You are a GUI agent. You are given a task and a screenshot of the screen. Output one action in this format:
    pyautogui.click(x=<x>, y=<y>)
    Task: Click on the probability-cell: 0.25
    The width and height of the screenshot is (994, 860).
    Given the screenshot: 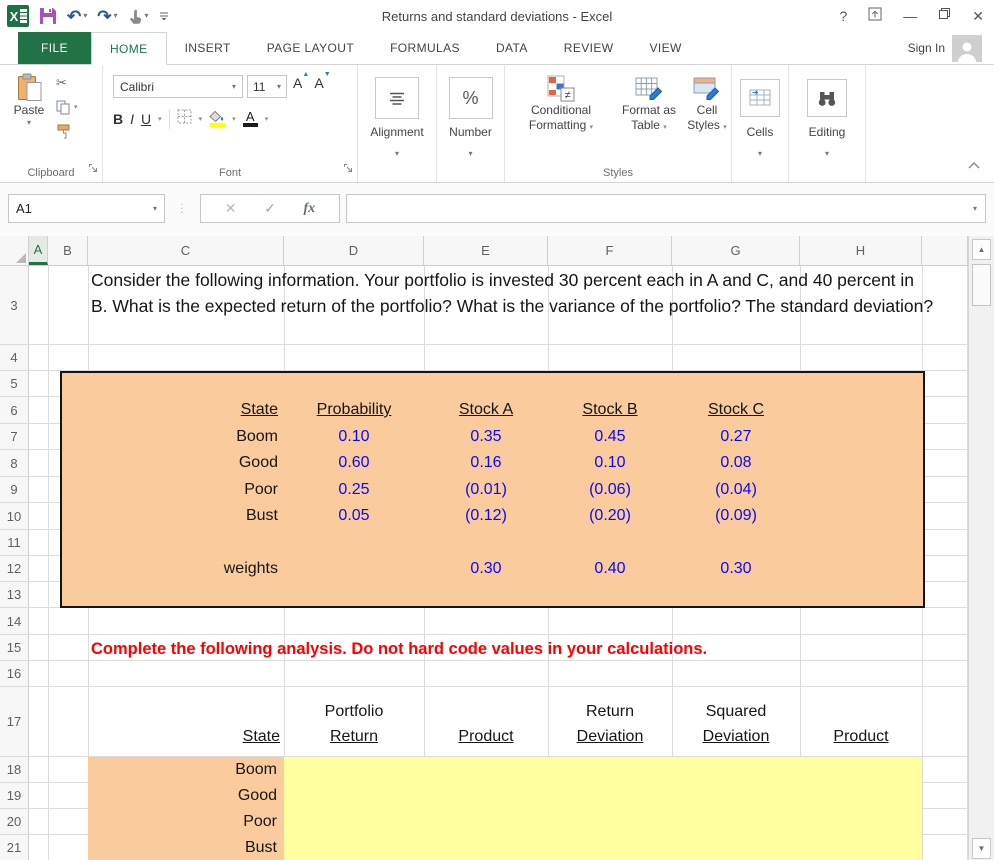 What is the action you would take?
    pyautogui.click(x=354, y=489)
    